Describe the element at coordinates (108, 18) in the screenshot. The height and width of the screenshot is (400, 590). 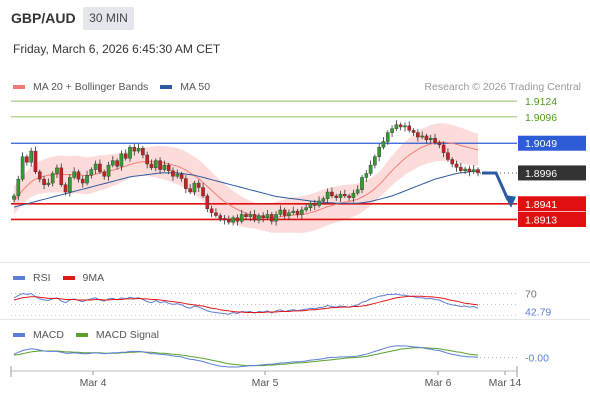
I see `timeframe-button: 30 MIN` at that location.